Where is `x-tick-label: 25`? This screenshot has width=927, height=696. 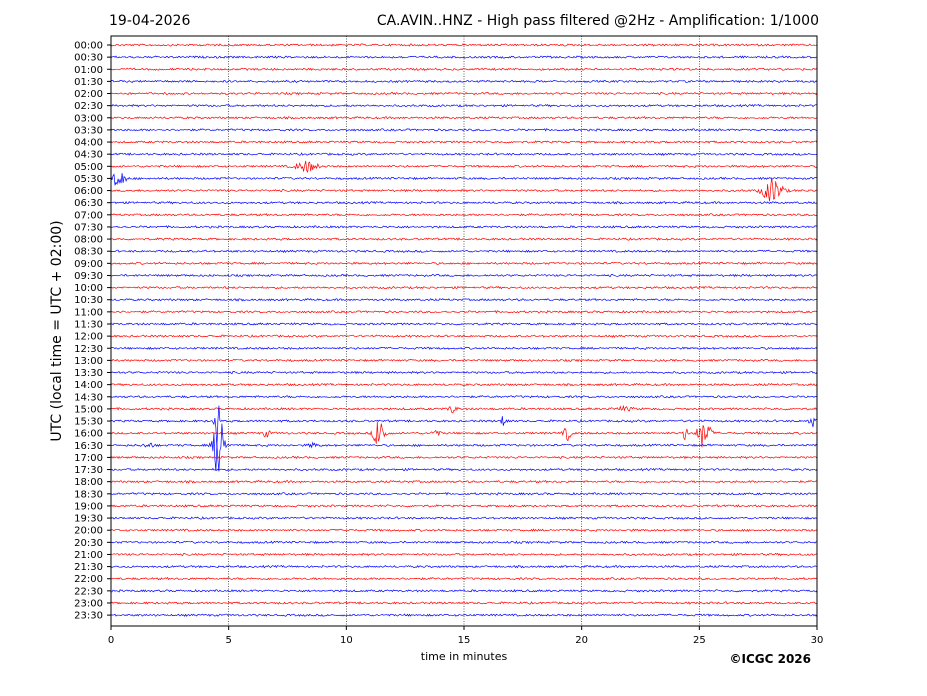 x-tick-label: 25 is located at coordinates (699, 640).